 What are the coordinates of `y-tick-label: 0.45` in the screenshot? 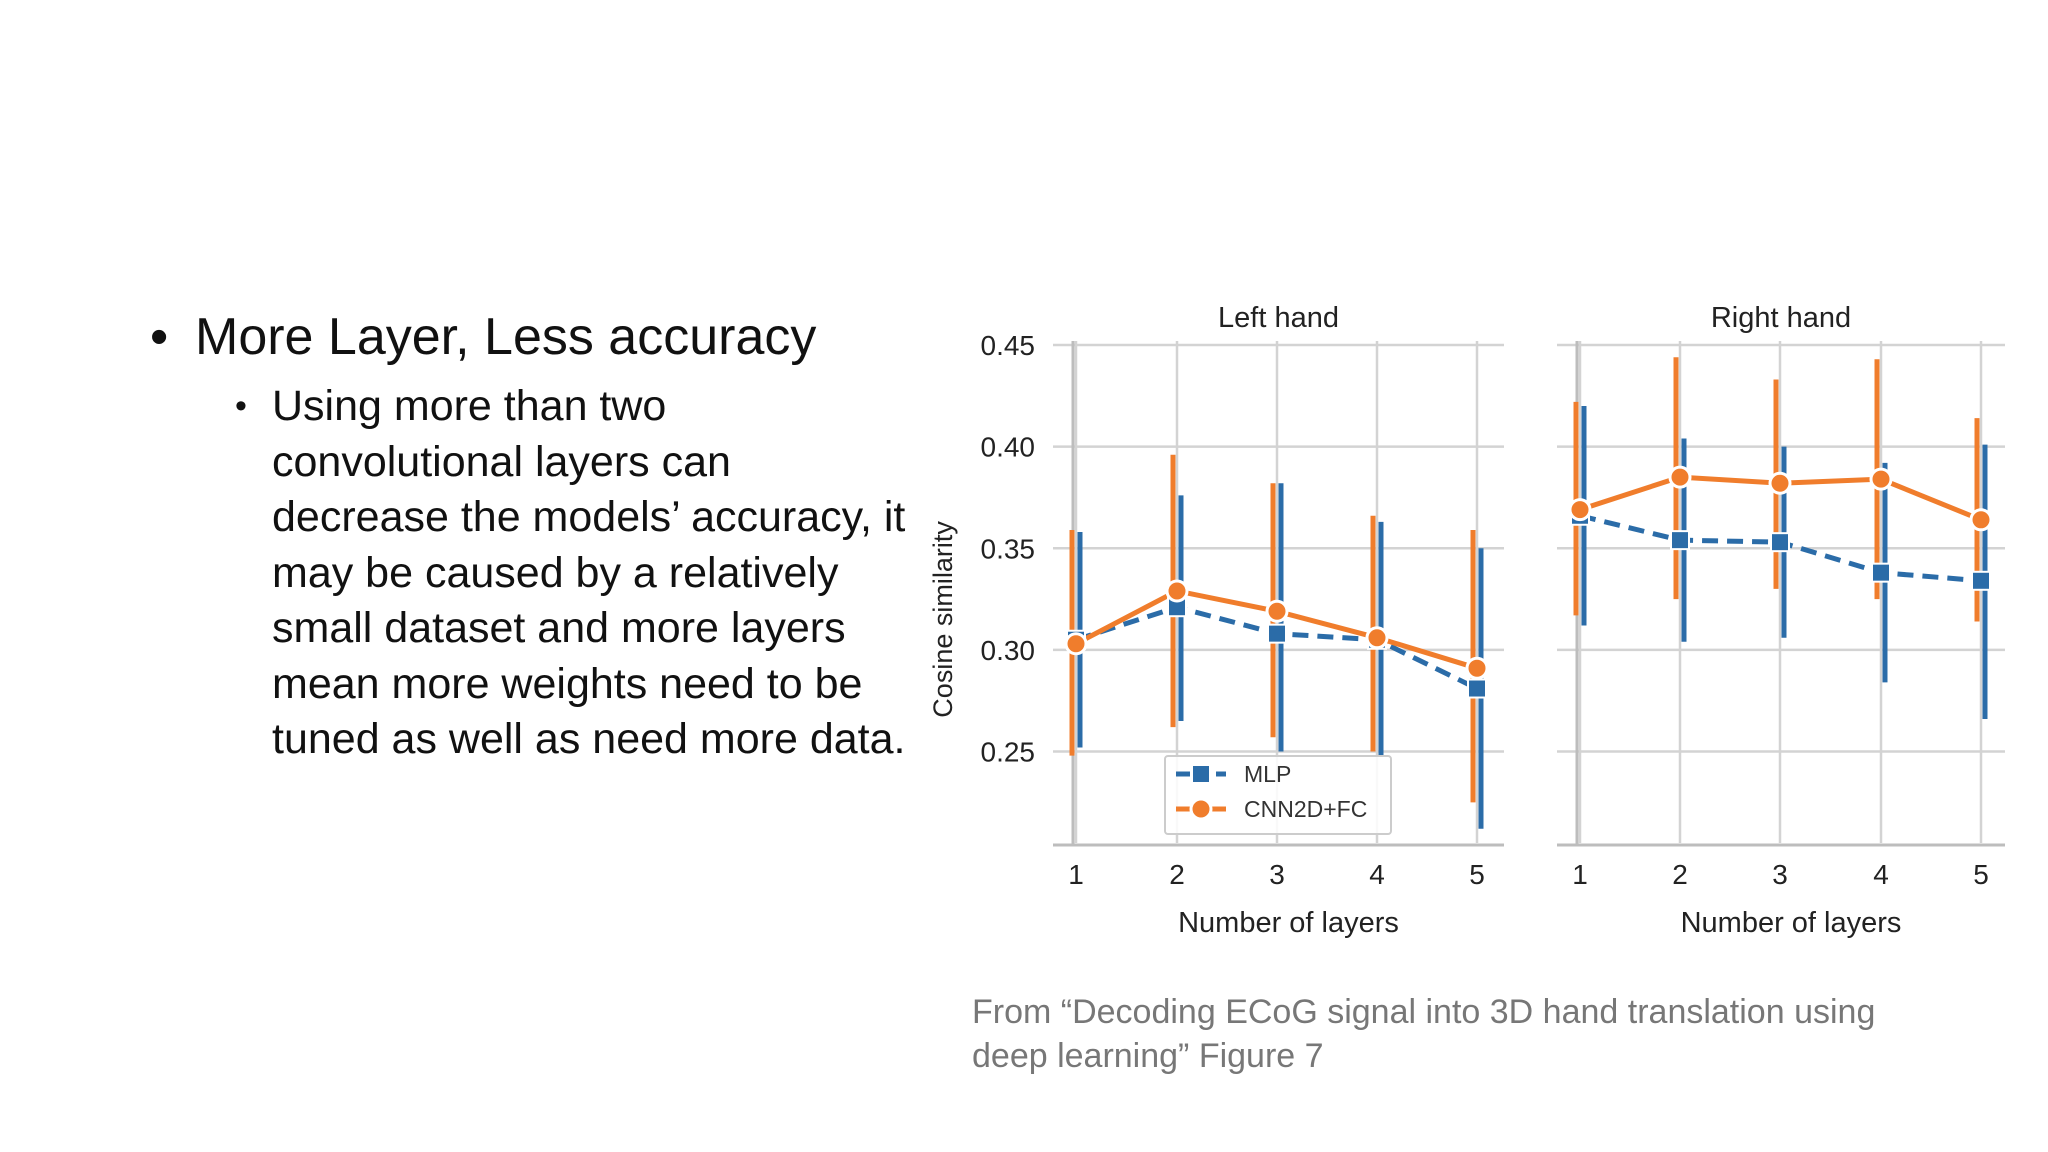 It's located at (1008, 345).